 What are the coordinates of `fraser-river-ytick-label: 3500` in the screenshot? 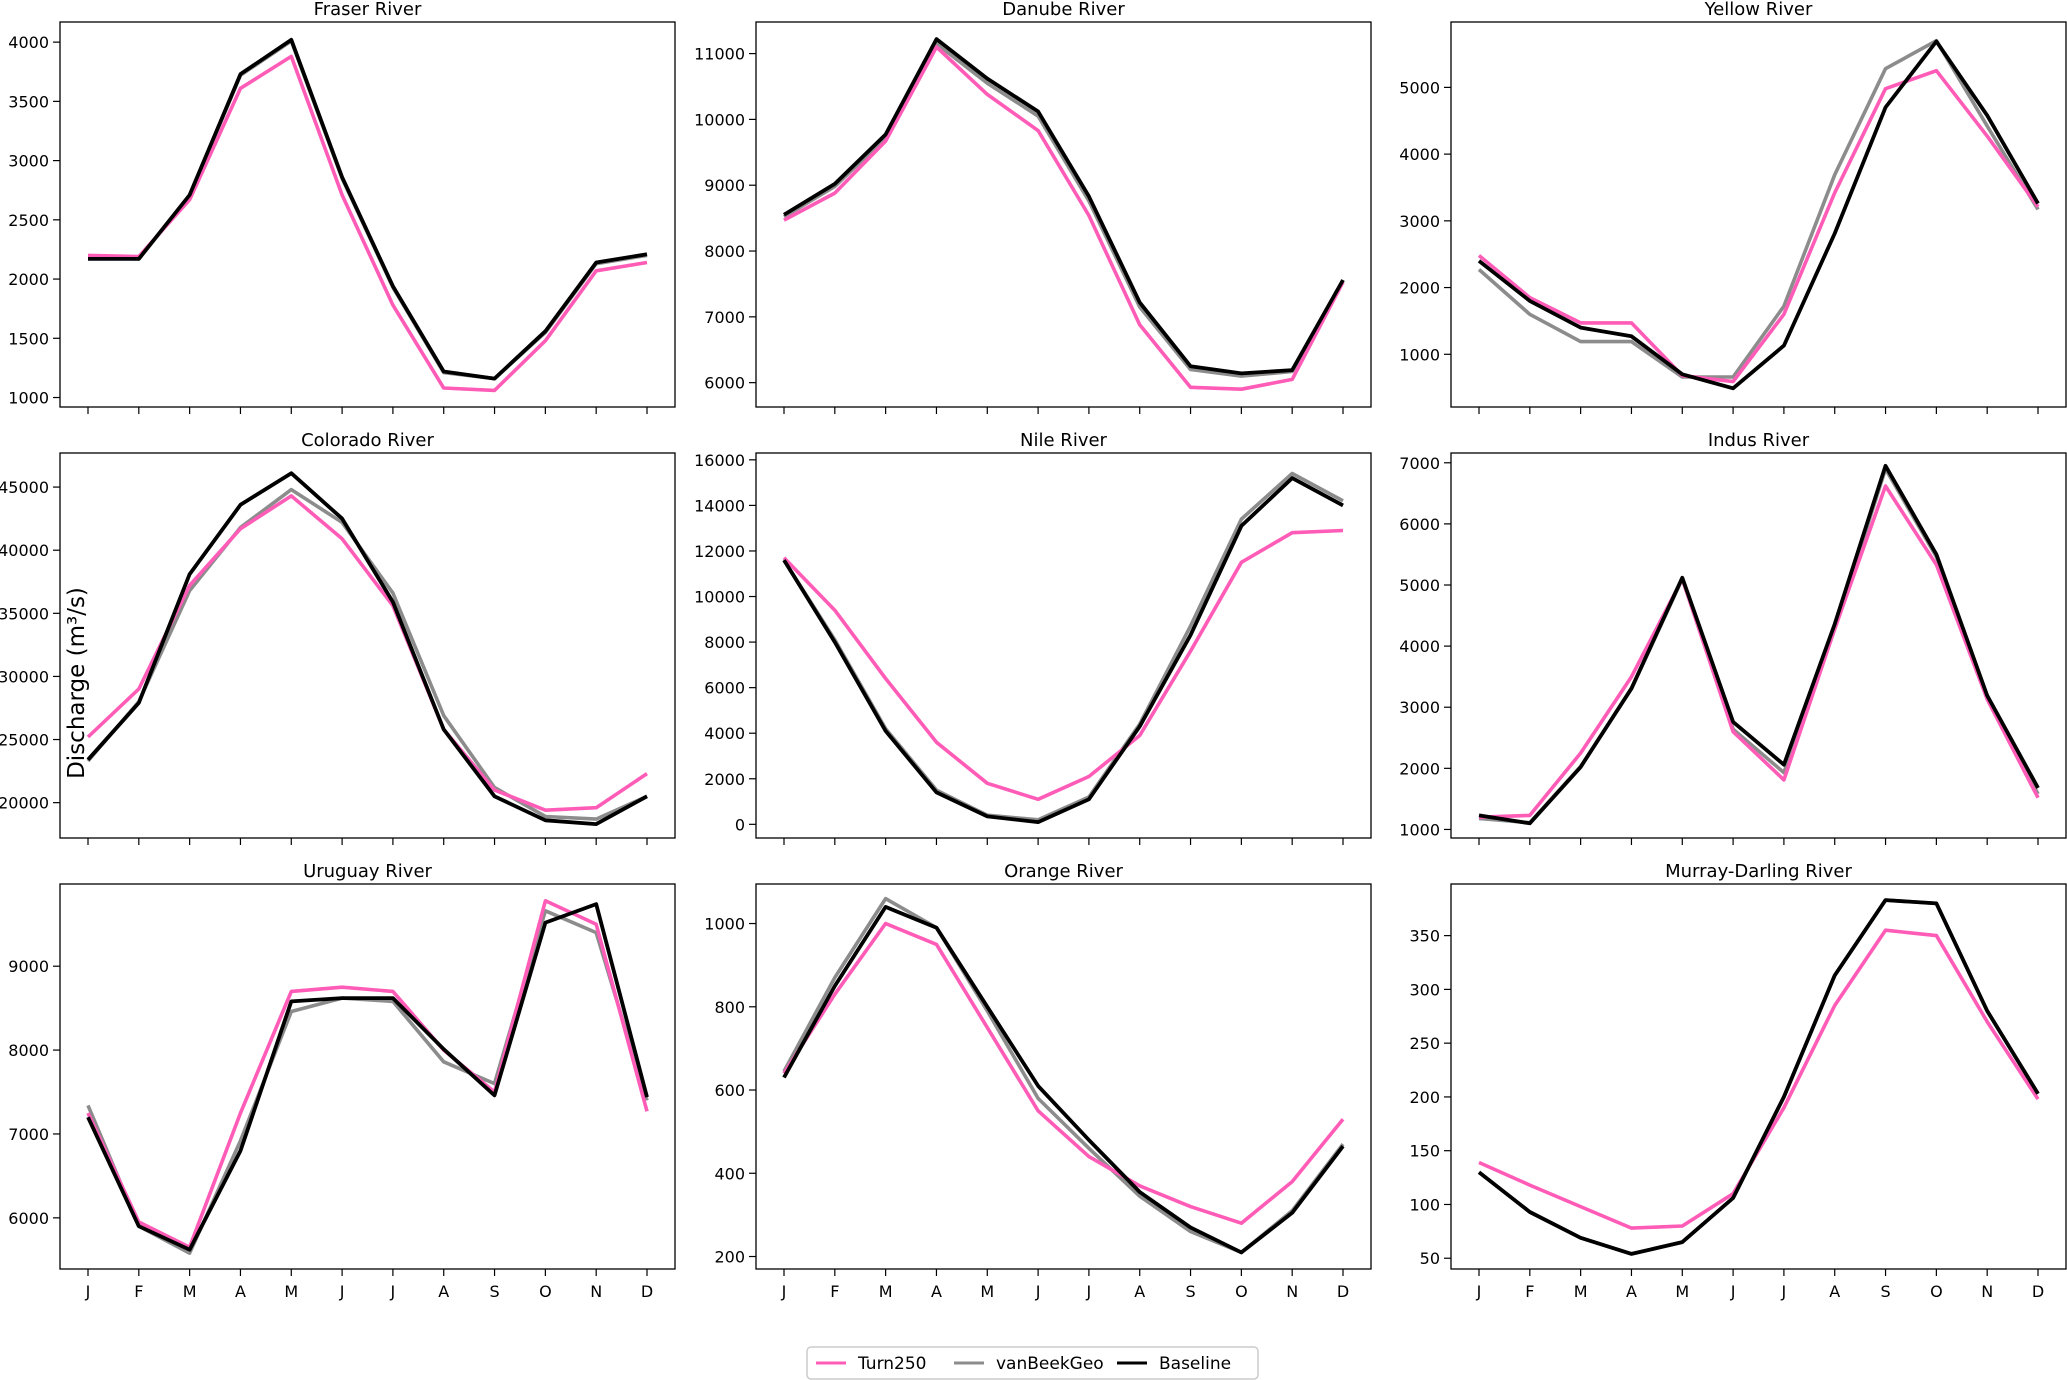 It's located at (28, 101).